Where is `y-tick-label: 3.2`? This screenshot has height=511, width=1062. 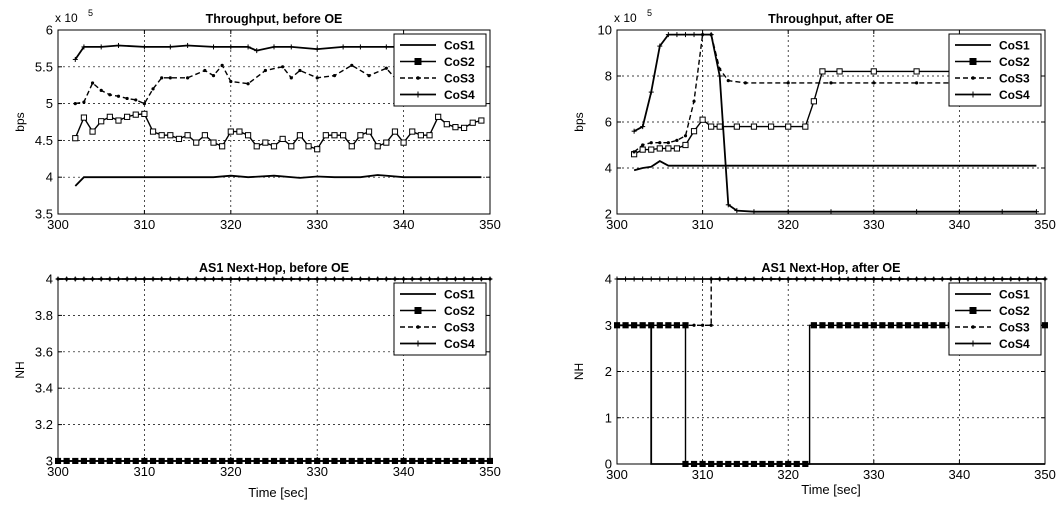
y-tick-label: 3.2 is located at coordinates (44, 424).